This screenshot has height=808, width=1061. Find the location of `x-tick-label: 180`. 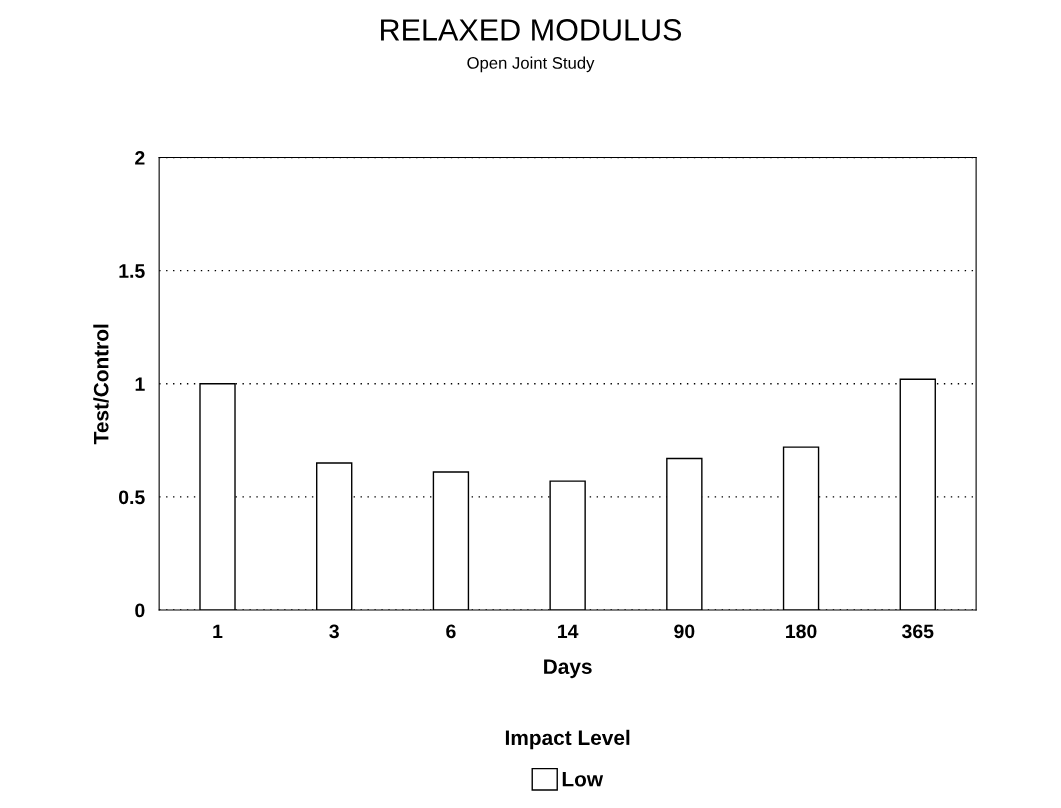

x-tick-label: 180 is located at coordinates (801, 631).